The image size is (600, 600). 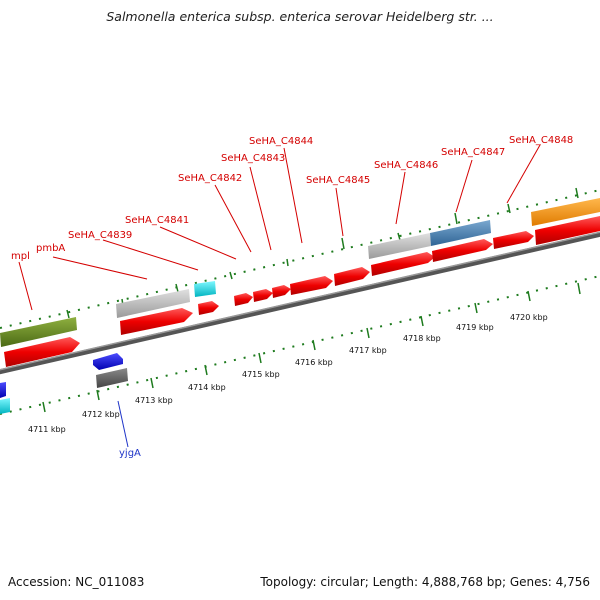 What do you see at coordinates (513, 240) in the screenshot?
I see `cds-SeHA_C4848a` at bounding box center [513, 240].